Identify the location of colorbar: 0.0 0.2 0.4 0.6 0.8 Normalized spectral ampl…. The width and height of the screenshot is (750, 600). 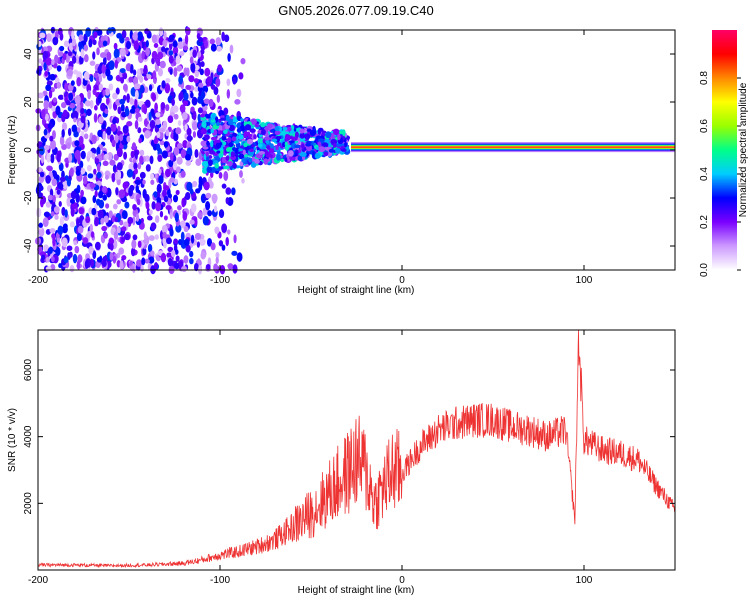
(724, 153).